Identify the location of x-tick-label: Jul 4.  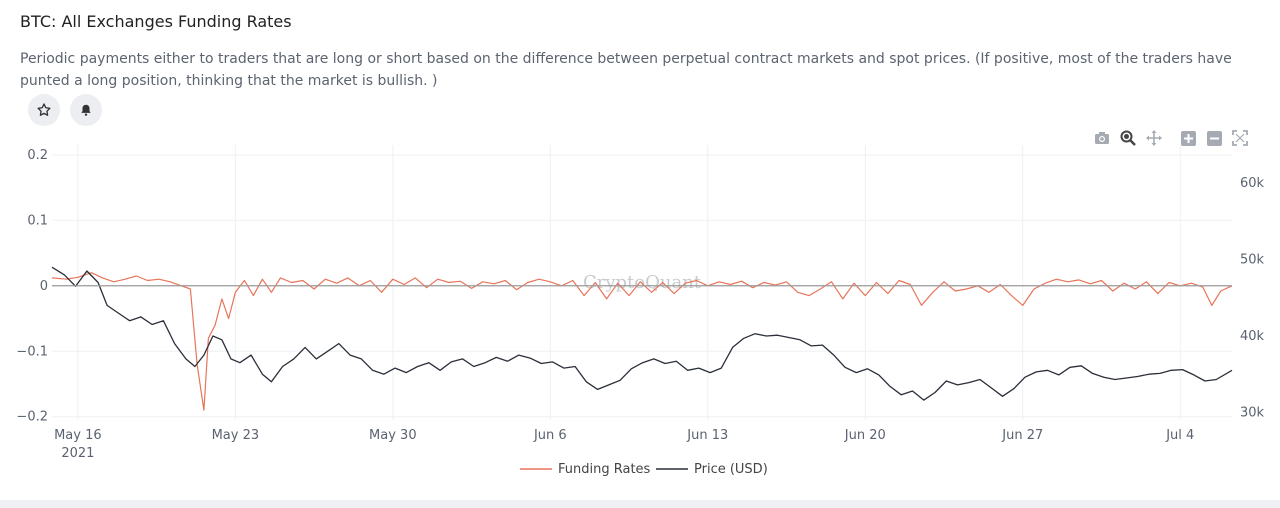
(1179, 435).